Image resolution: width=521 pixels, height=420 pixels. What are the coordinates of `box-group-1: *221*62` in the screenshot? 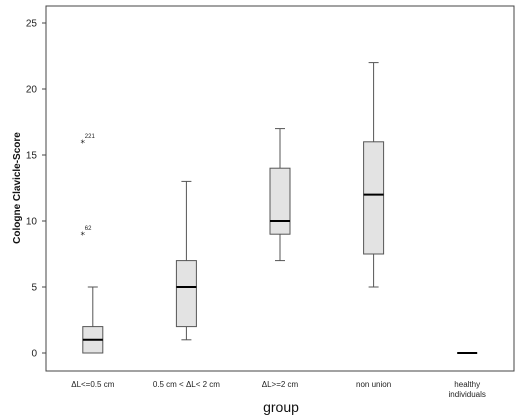 It's located at (92, 244).